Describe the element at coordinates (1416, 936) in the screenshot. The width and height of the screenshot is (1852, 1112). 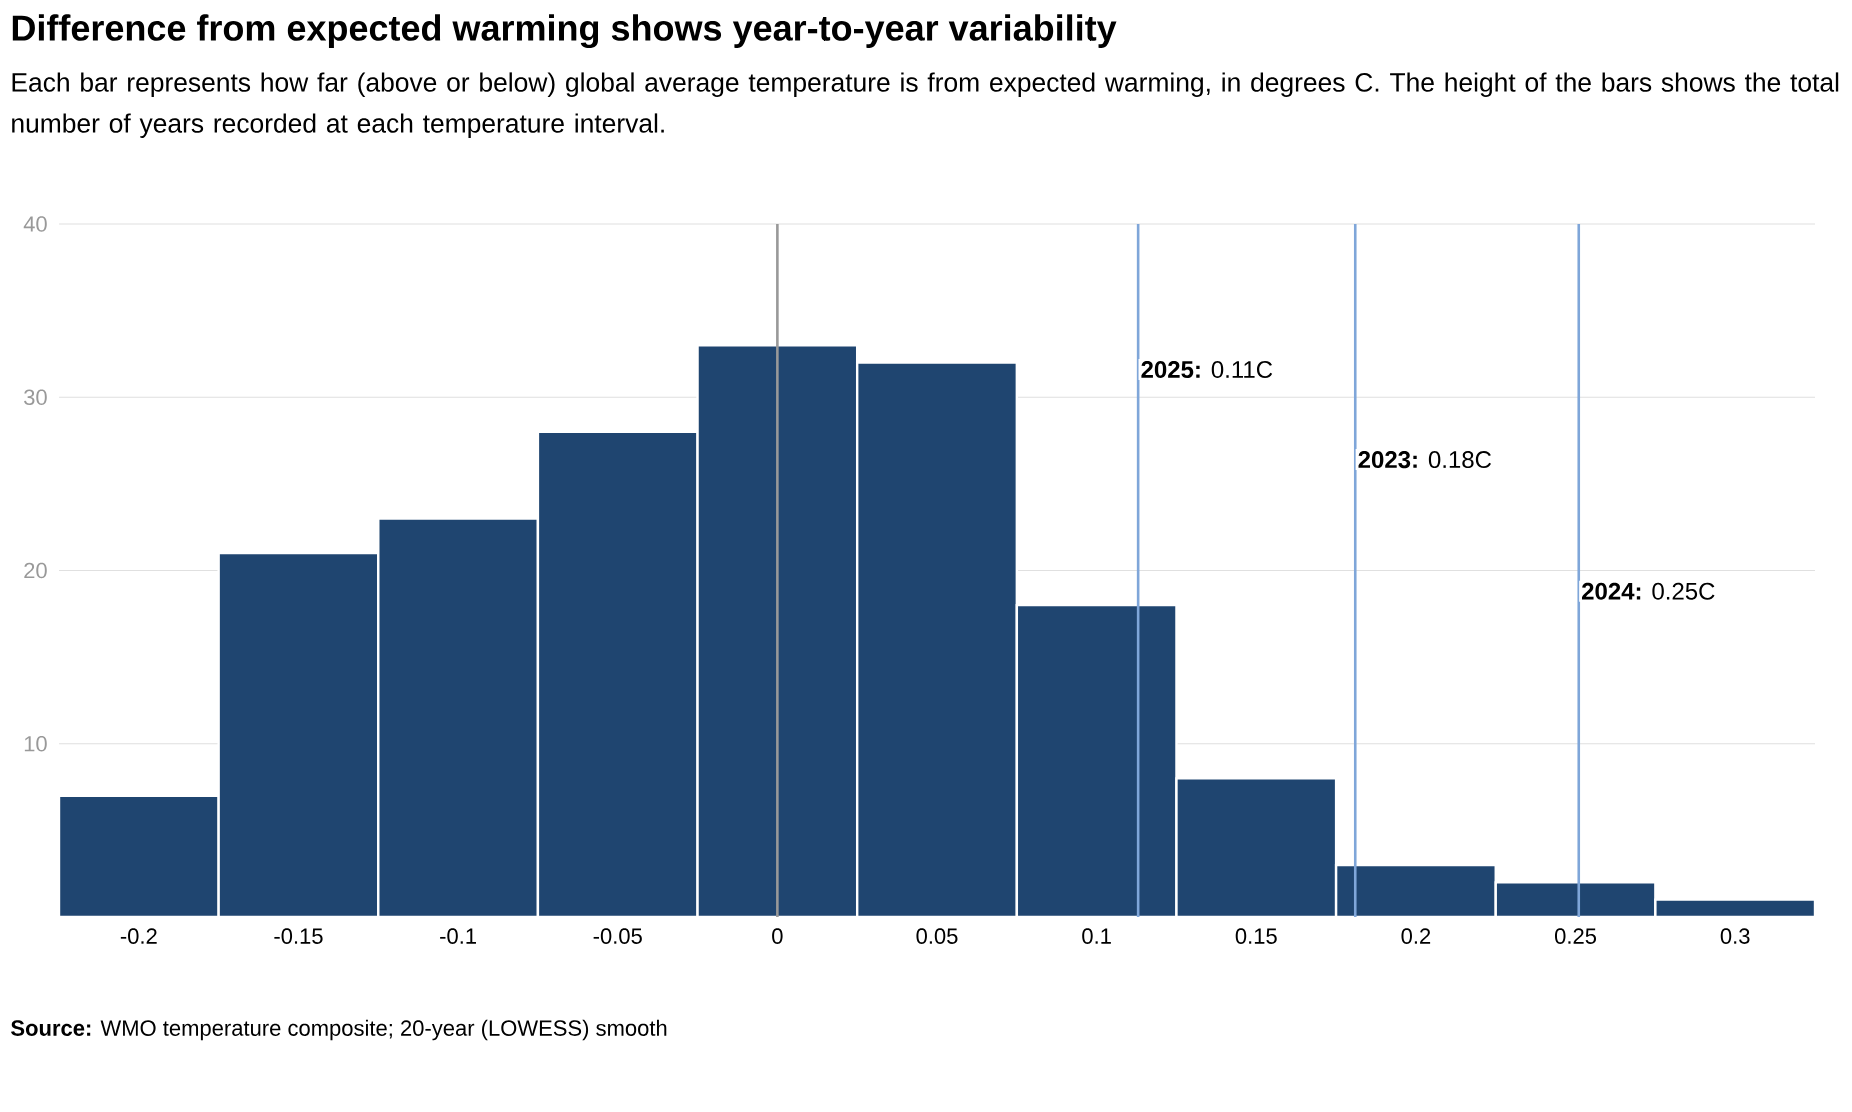
I see `x-tick-label: 0.2` at that location.